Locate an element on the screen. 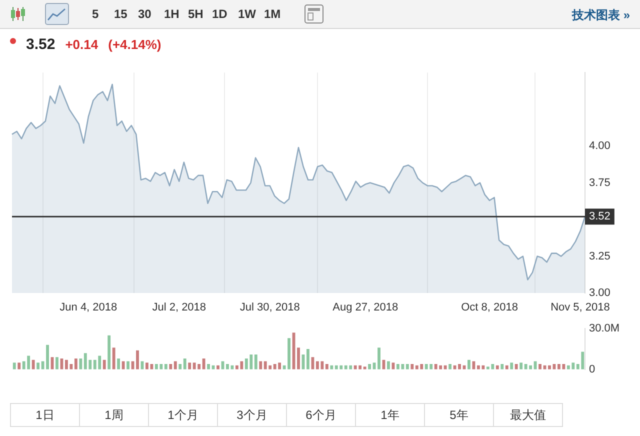 The image size is (640, 436). text: 3个月 is located at coordinates (252, 415).